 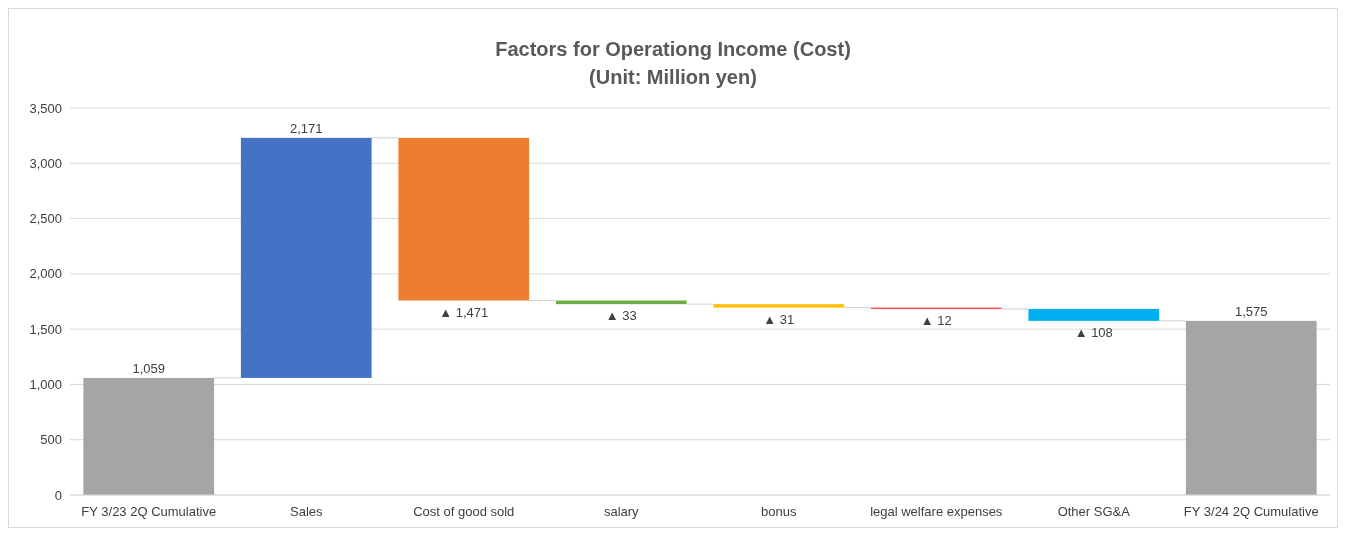 I want to click on x-tick-label: legal welfare expenses, so click(x=936, y=511).